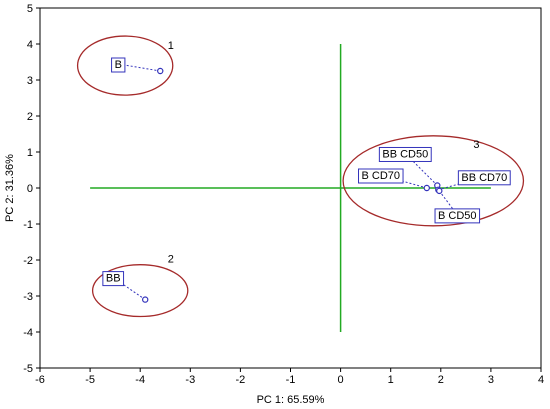 This screenshot has height=409, width=550. I want to click on point-b-cd70, so click(426, 188).